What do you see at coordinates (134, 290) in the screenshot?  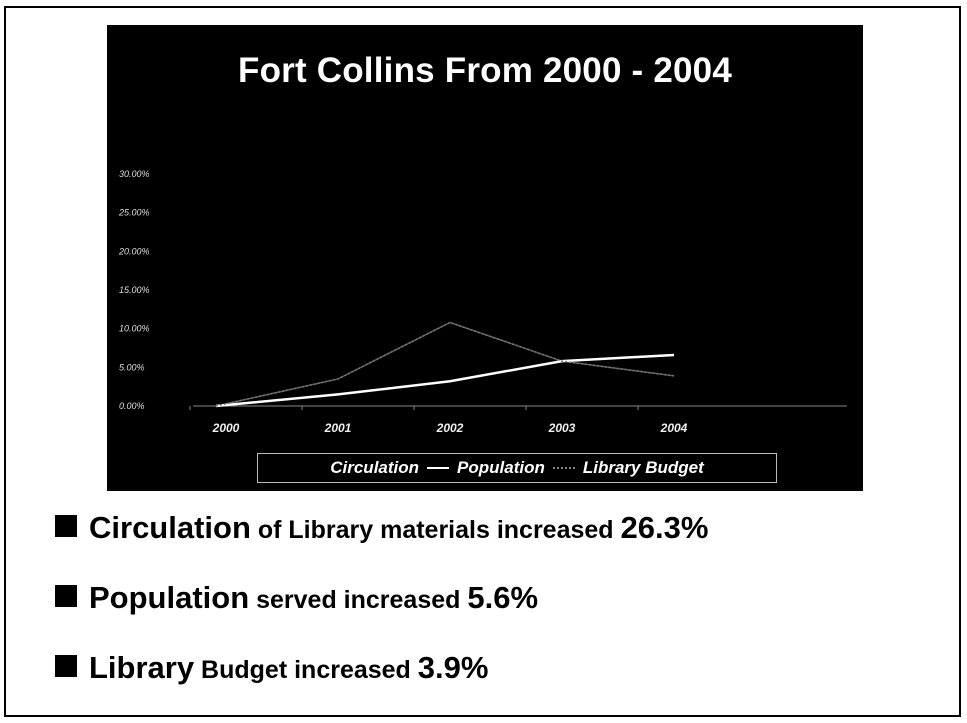 I see `y-tick-label: 15.00%` at bounding box center [134, 290].